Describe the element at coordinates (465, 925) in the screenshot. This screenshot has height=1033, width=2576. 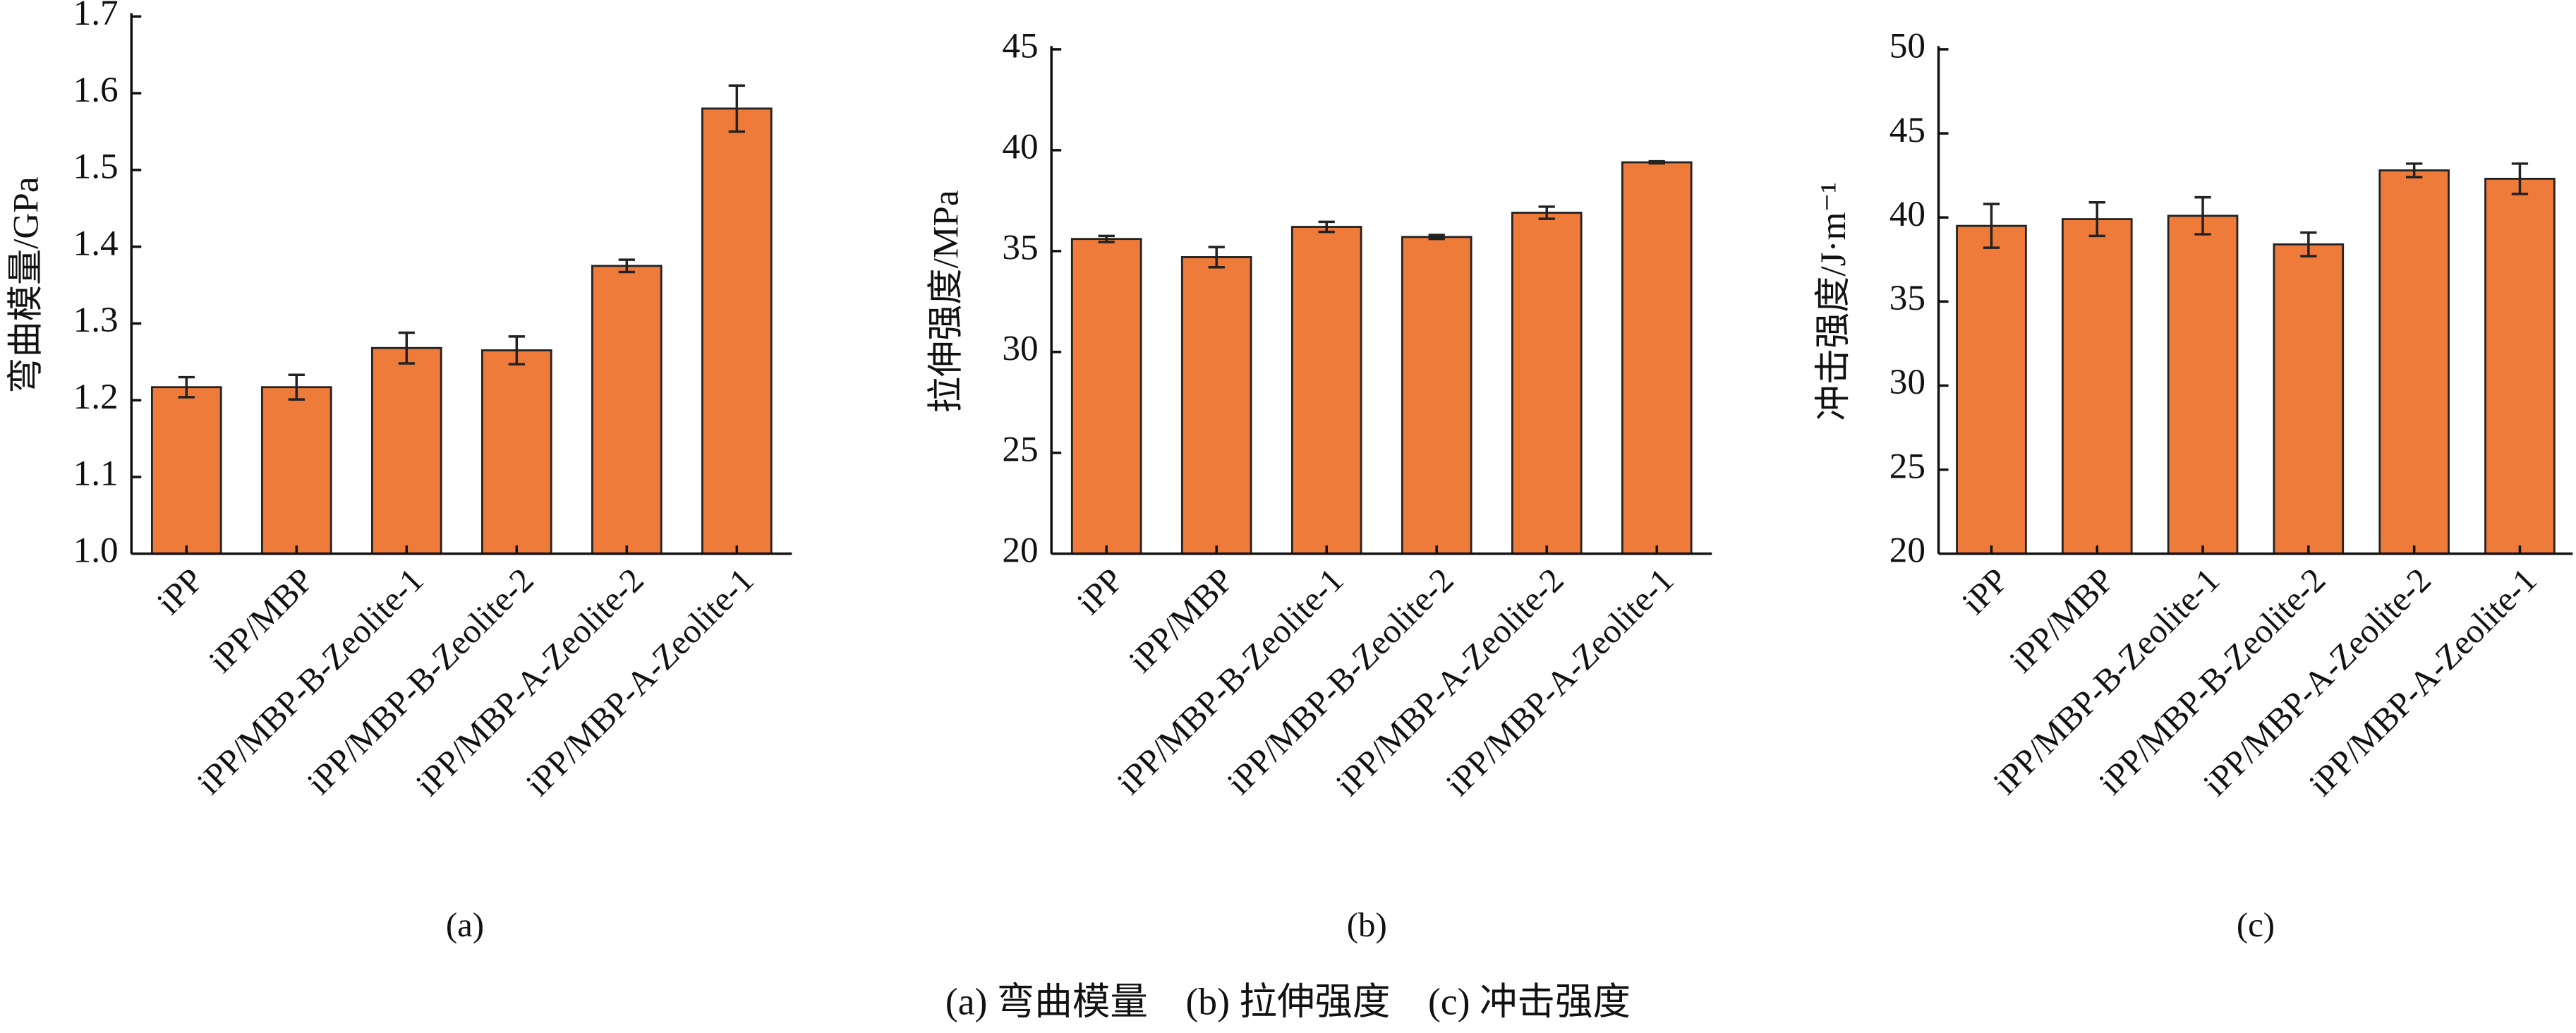
I see `subplot-label: (a)` at that location.